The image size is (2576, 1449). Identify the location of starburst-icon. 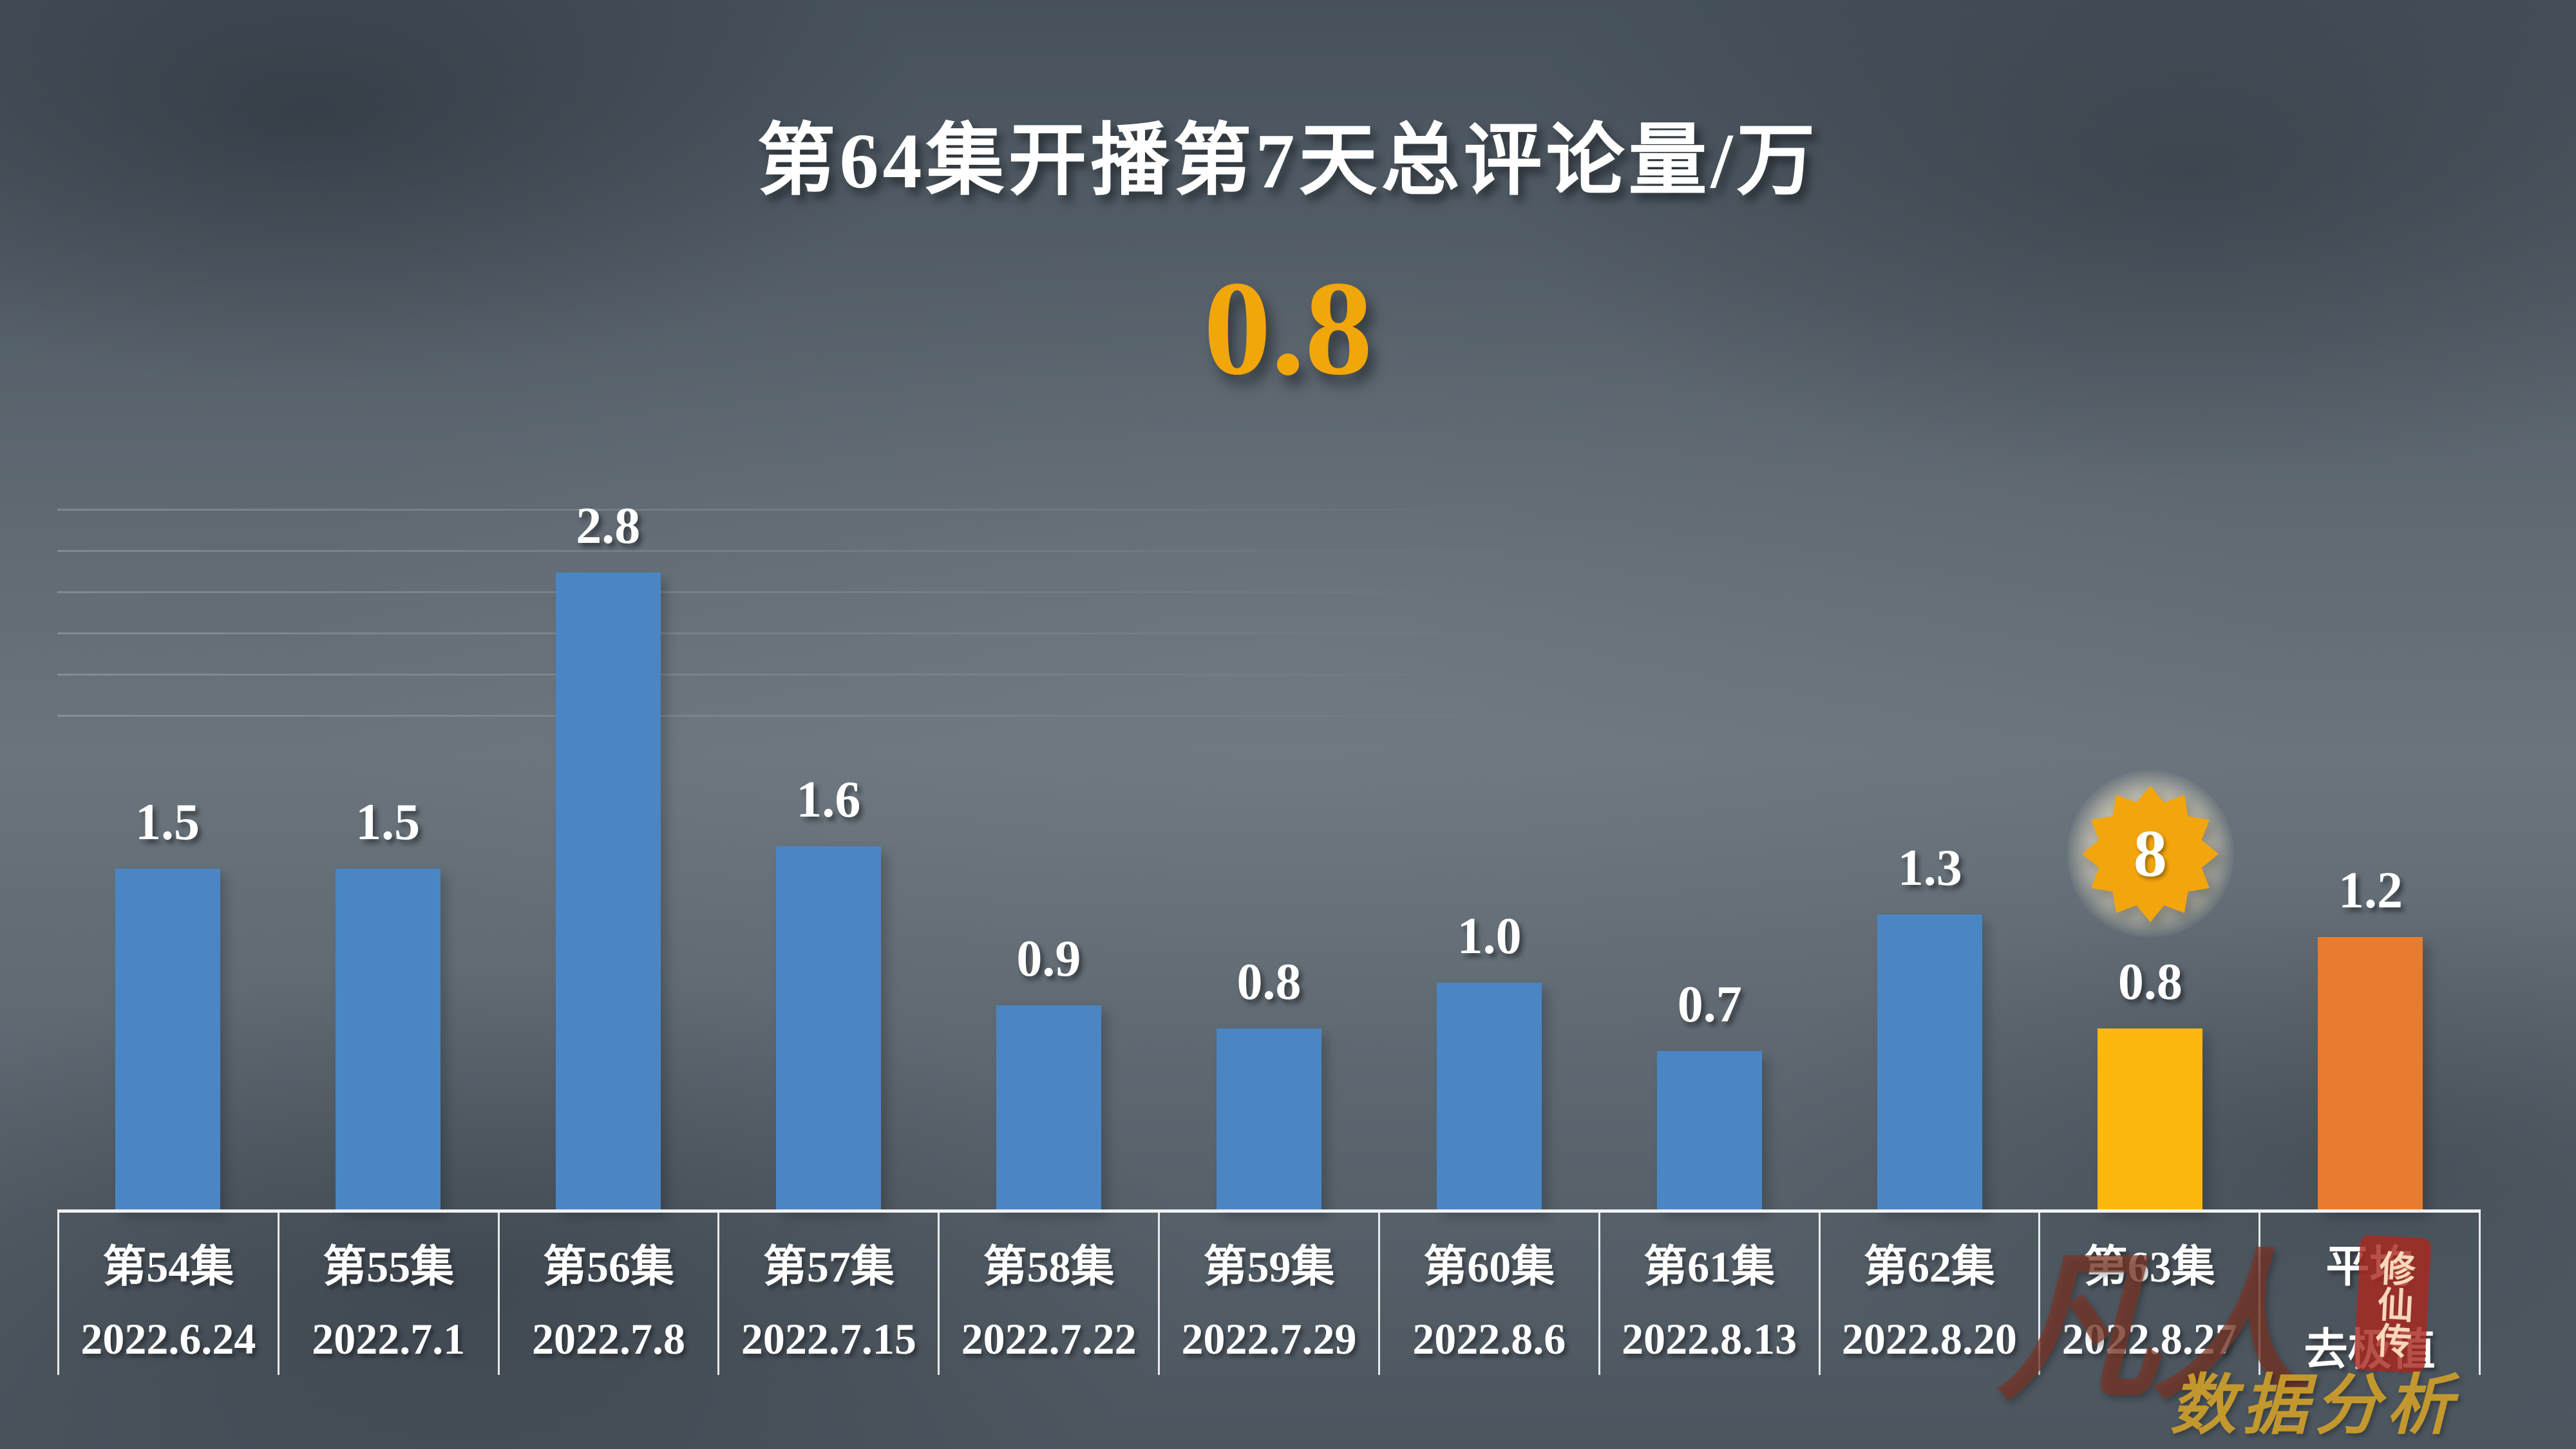
(2150, 853).